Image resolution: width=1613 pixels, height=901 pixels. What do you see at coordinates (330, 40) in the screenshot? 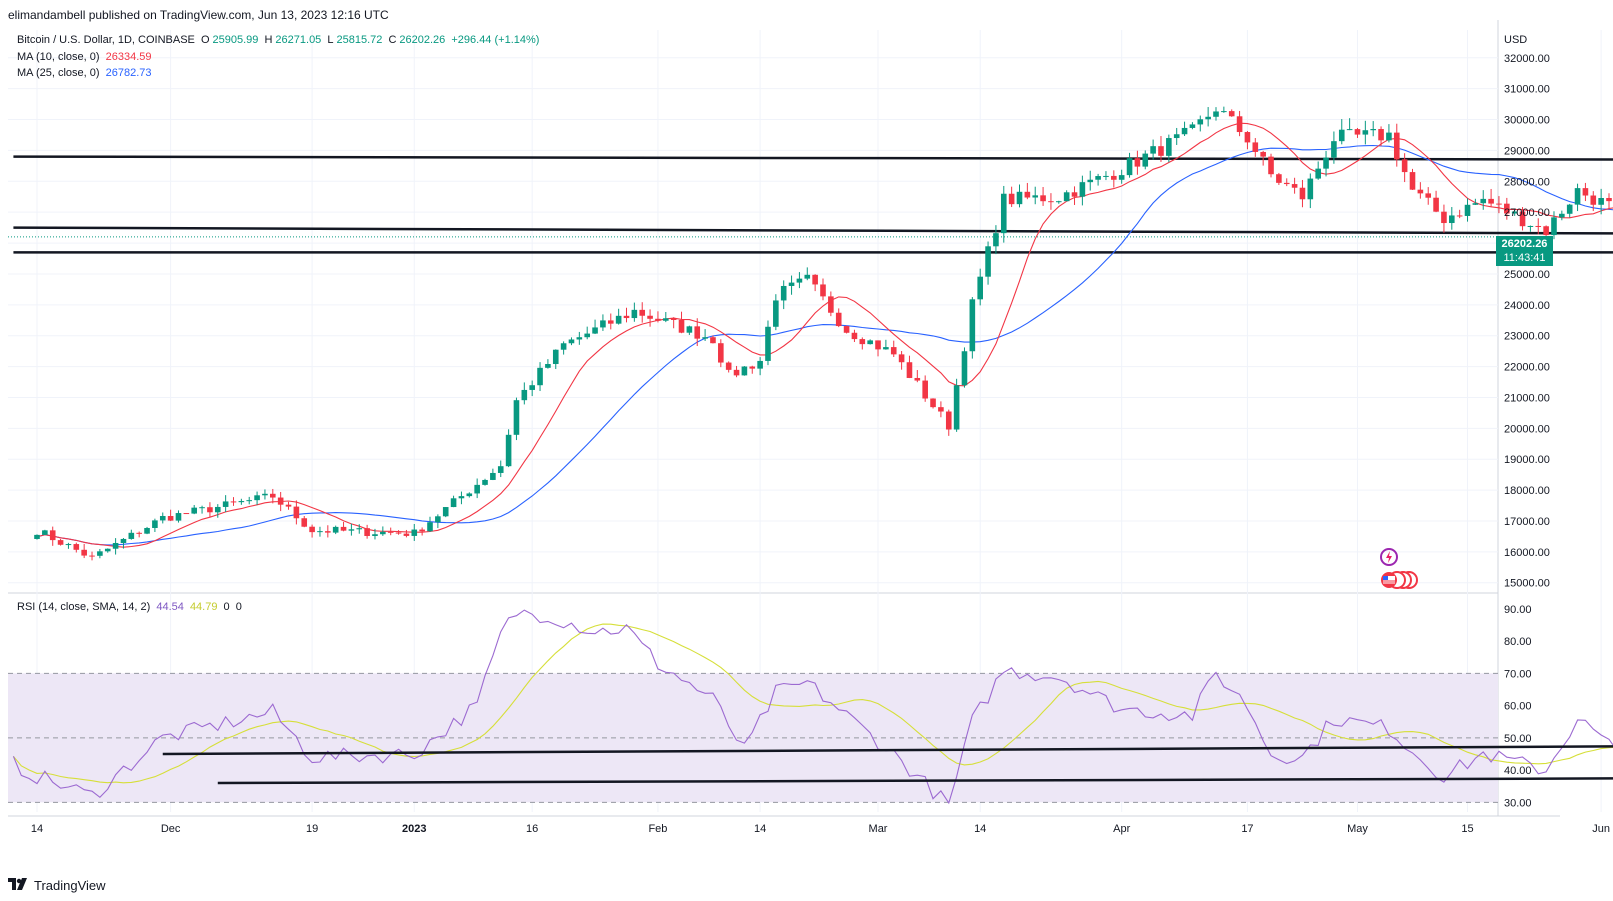
I see `legend-low-label: L` at bounding box center [330, 40].